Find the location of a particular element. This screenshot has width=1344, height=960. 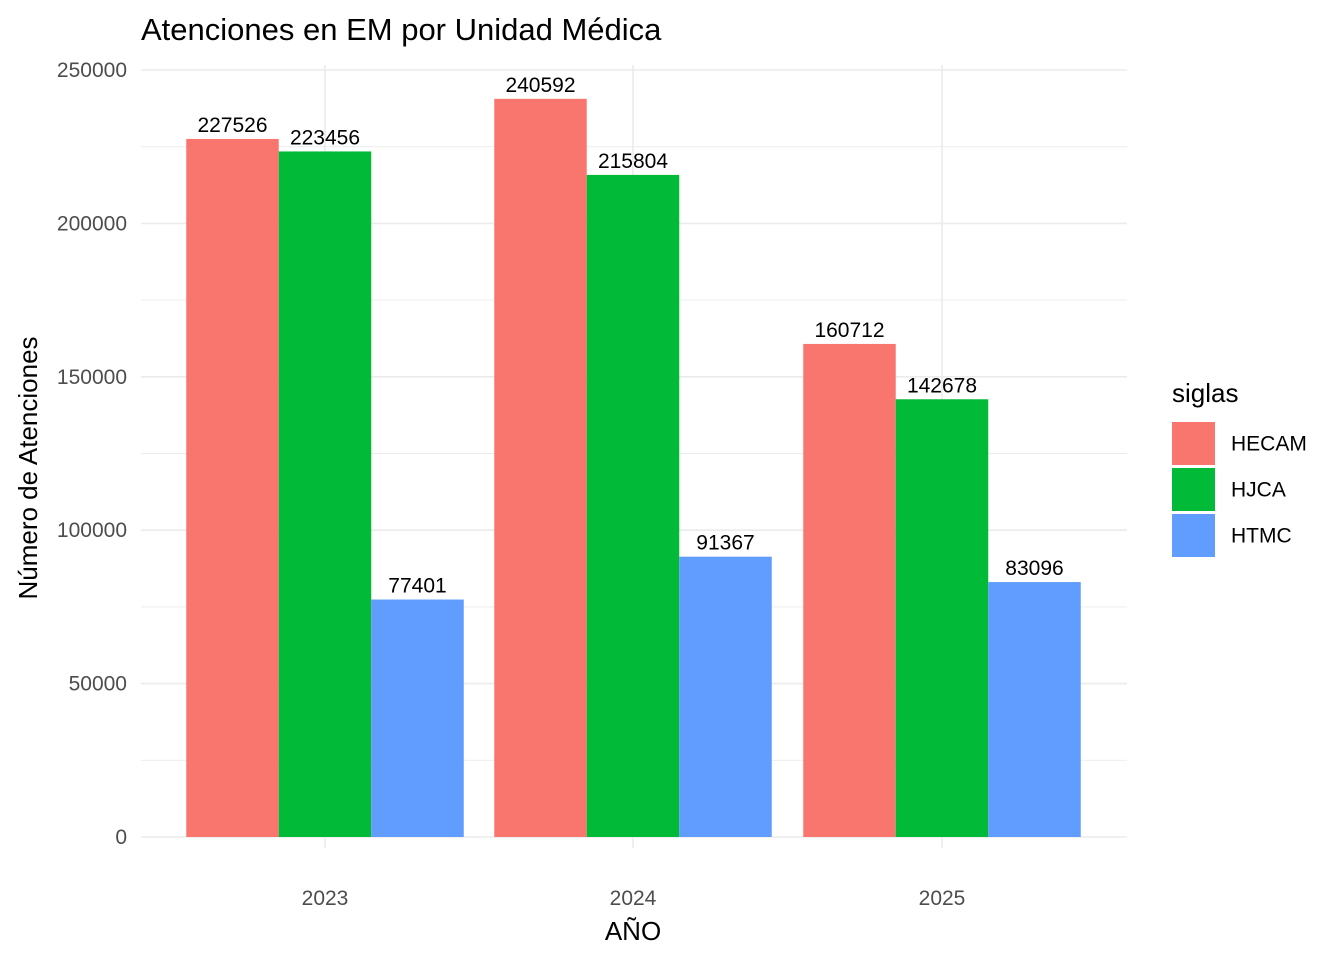

bar-hjca-2023 is located at coordinates (325, 494).